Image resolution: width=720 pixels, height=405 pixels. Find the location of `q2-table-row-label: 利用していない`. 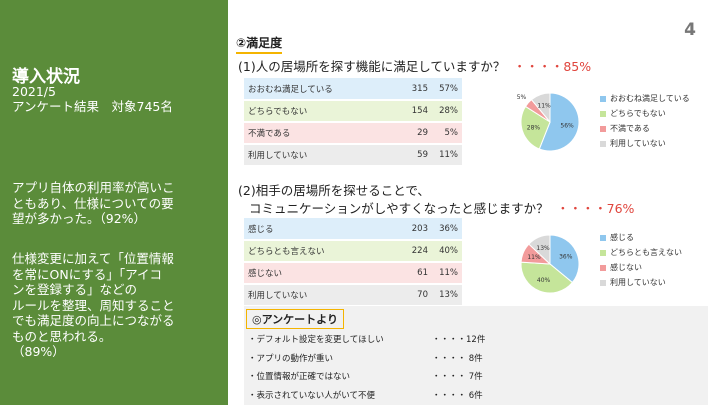

q2-table-row-label: 利用していない is located at coordinates (323, 295).